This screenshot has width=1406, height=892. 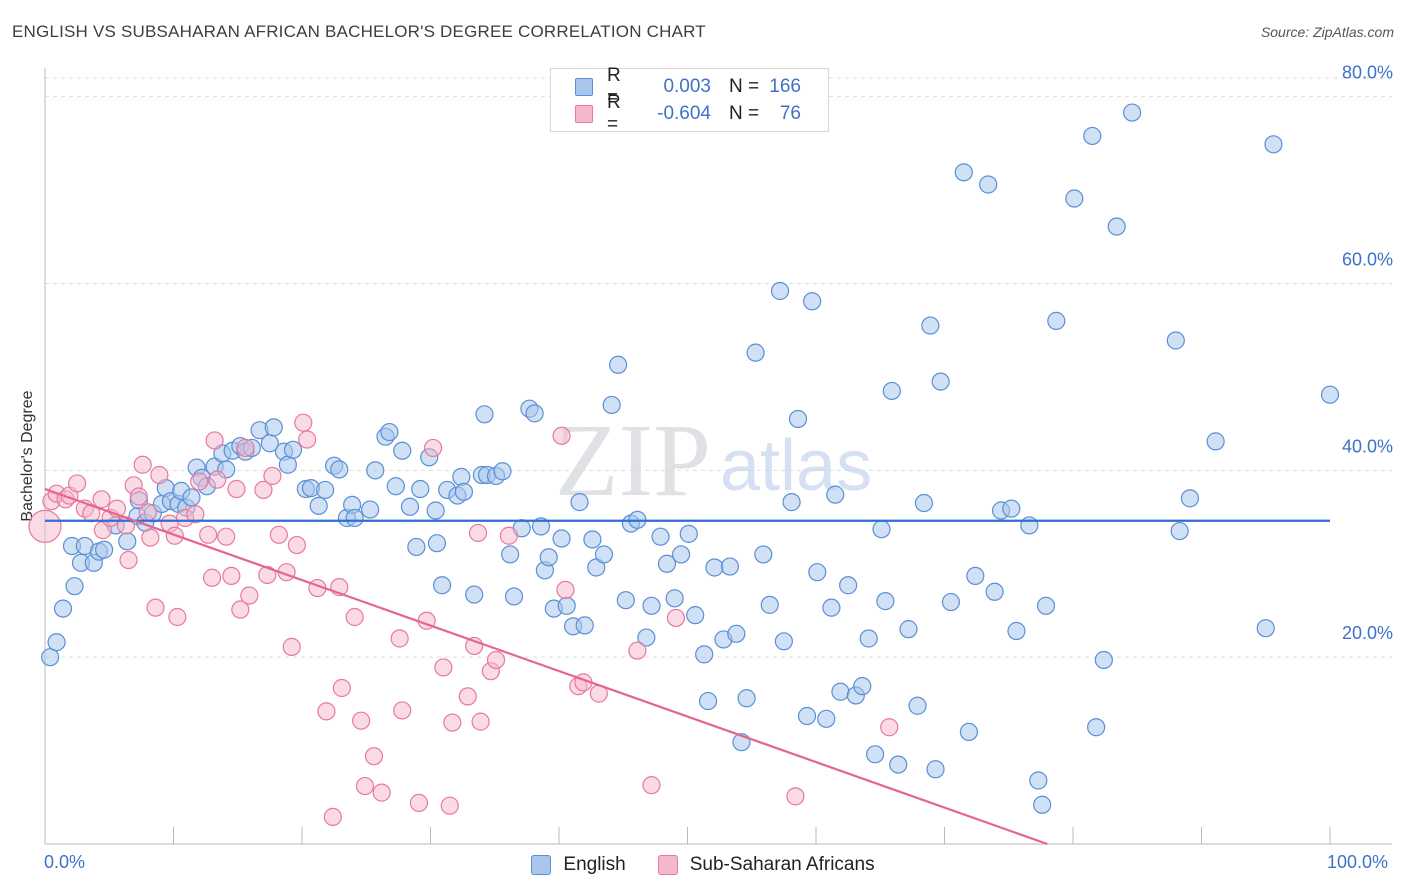 What do you see at coordinates (684, 113) in the screenshot?
I see `legend-r-value: -0.604` at bounding box center [684, 113].